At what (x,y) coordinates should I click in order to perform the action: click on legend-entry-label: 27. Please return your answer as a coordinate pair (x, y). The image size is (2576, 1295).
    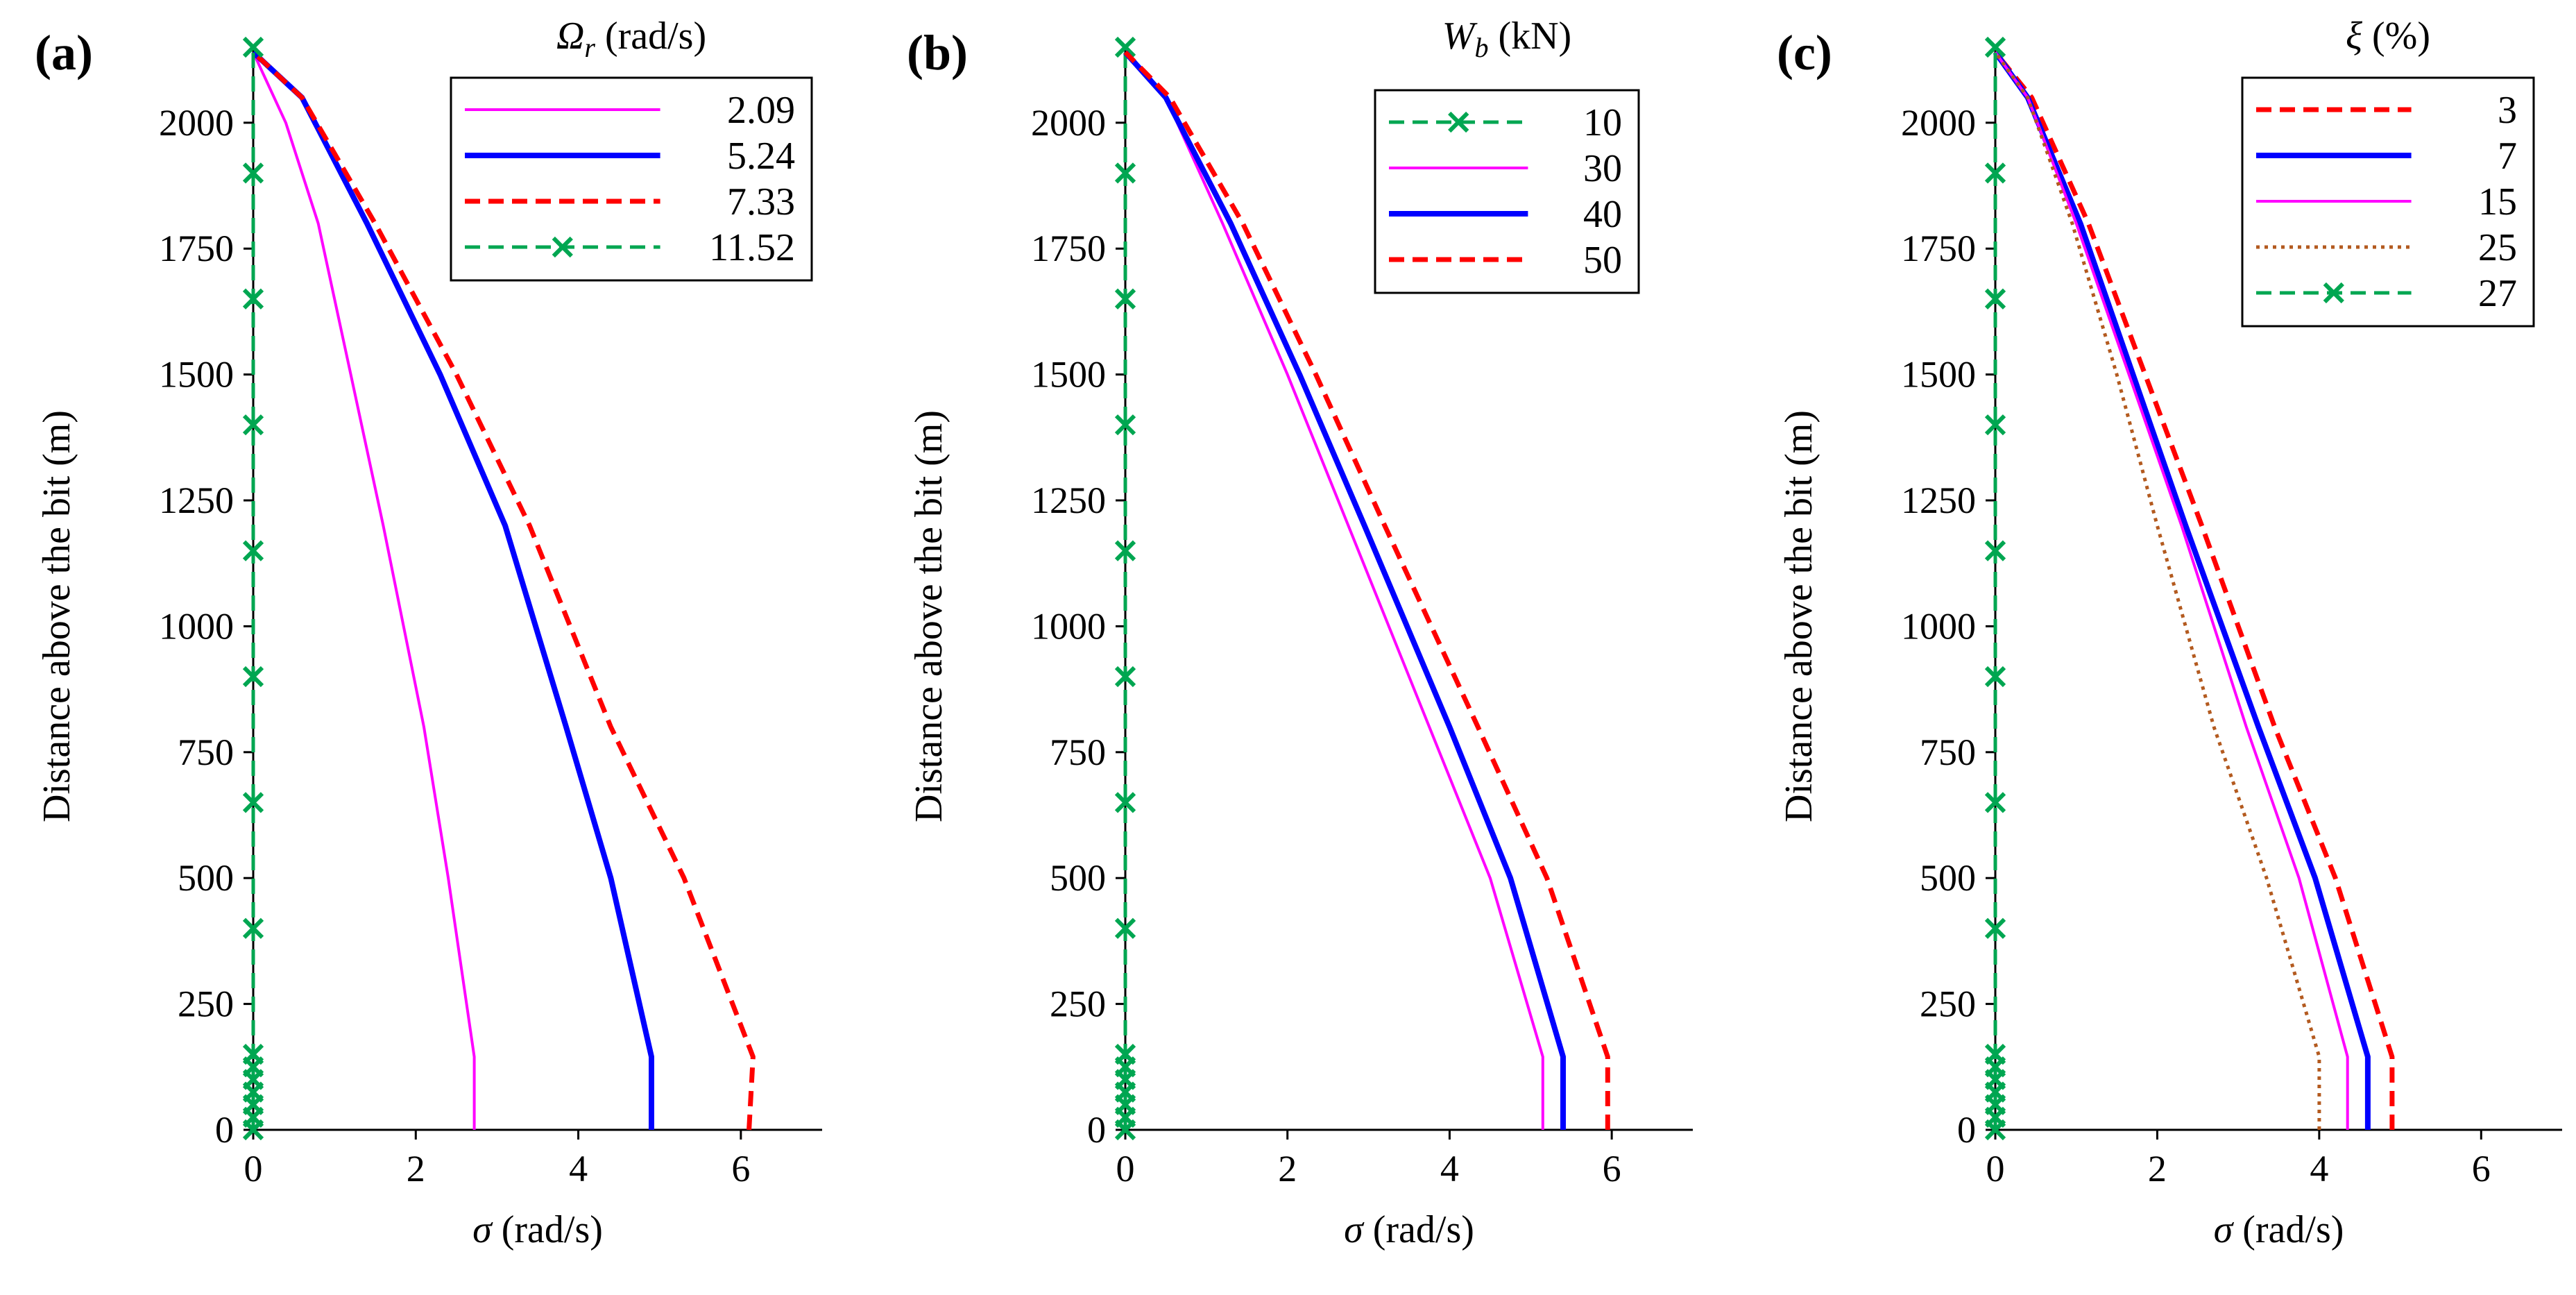
    Looking at the image, I should click on (2497, 294).